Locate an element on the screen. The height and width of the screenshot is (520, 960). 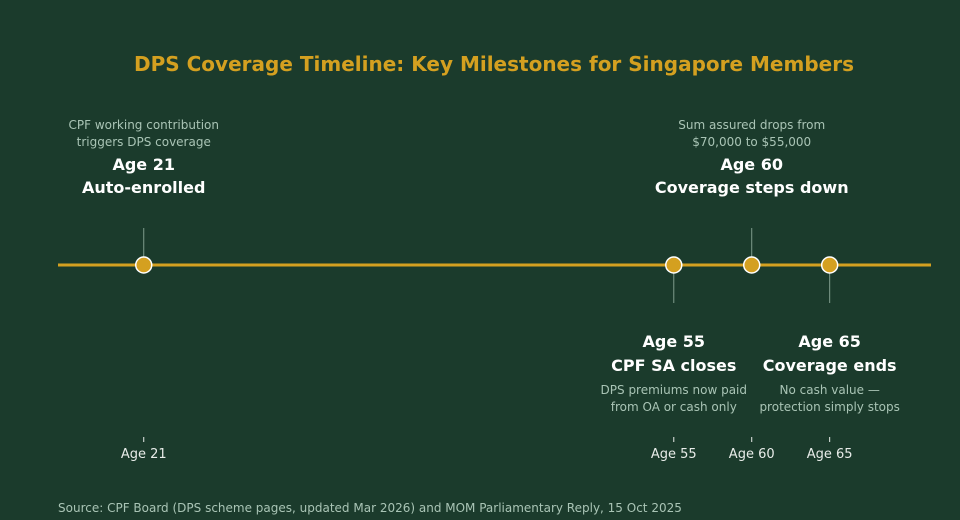
milestone-note-line: protection simply stops is located at coordinates (829, 407).